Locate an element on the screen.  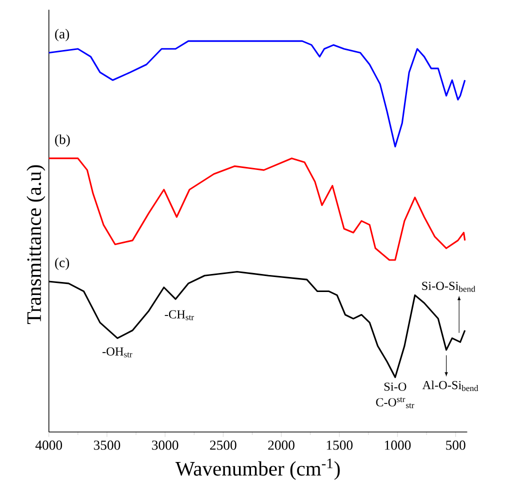
annotation: Si-O is located at coordinates (395, 386).